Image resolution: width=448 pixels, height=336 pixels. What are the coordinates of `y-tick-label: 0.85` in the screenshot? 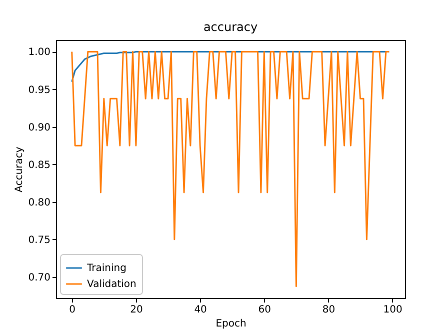 It's located at (39, 165).